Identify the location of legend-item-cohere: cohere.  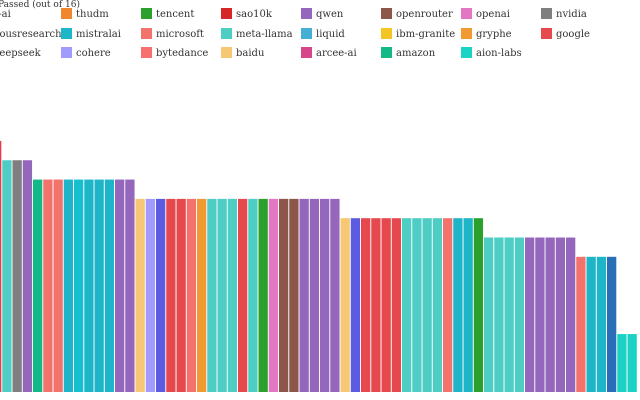
(86, 53).